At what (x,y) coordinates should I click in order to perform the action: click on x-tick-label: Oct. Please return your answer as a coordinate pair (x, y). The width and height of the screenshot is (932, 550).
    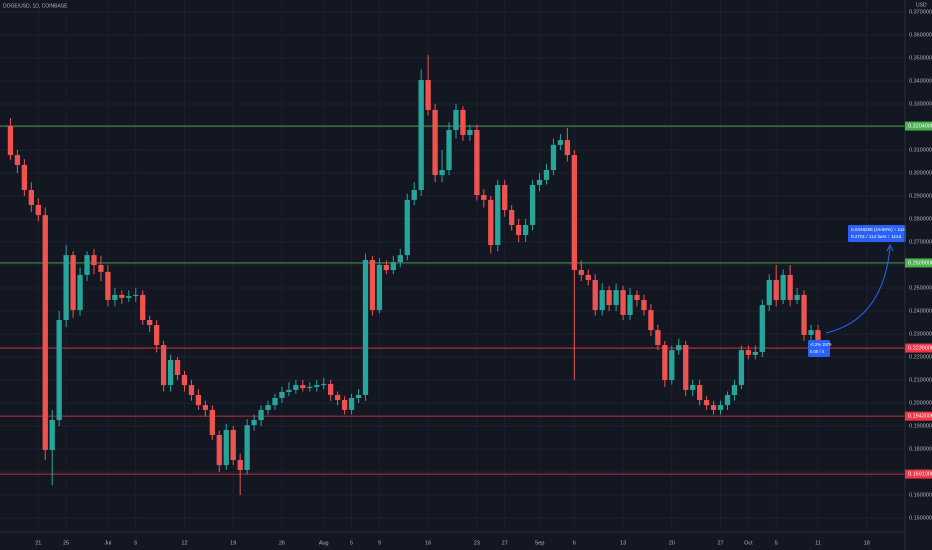
    Looking at the image, I should click on (748, 543).